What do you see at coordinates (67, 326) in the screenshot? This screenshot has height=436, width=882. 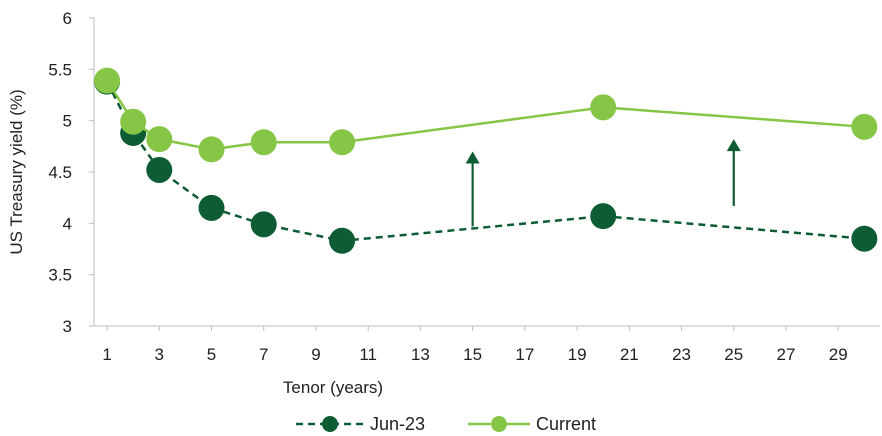 I see `y-tick-label: 3` at bounding box center [67, 326].